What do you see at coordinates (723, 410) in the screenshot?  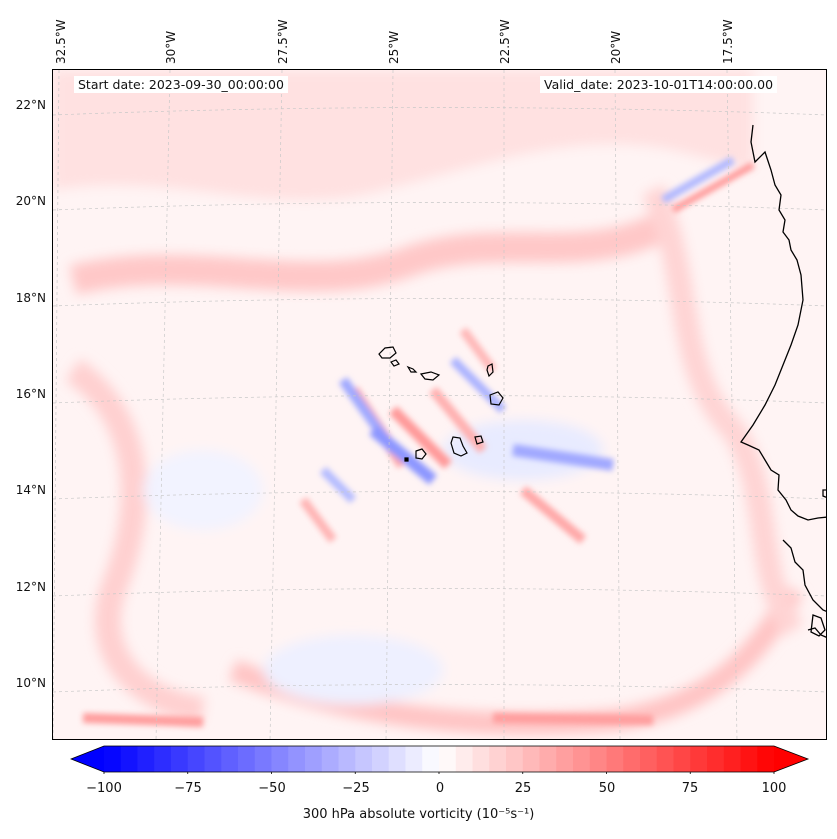 I see `positive-band-east` at bounding box center [723, 410].